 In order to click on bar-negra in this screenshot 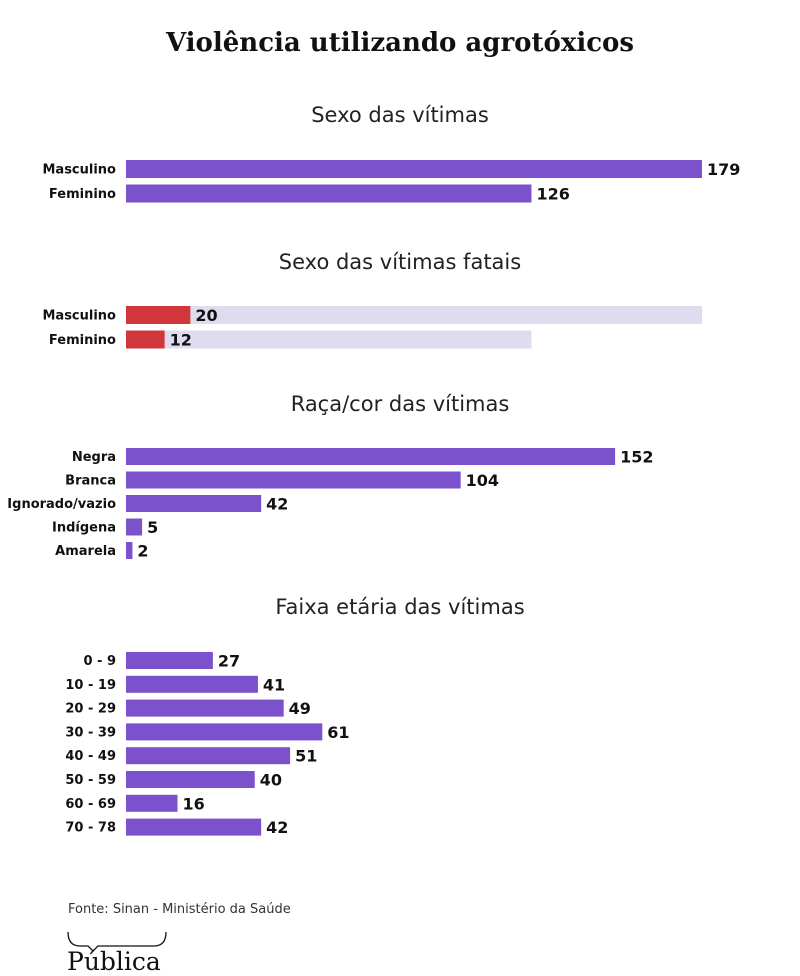, I will do `click(371, 456)`.